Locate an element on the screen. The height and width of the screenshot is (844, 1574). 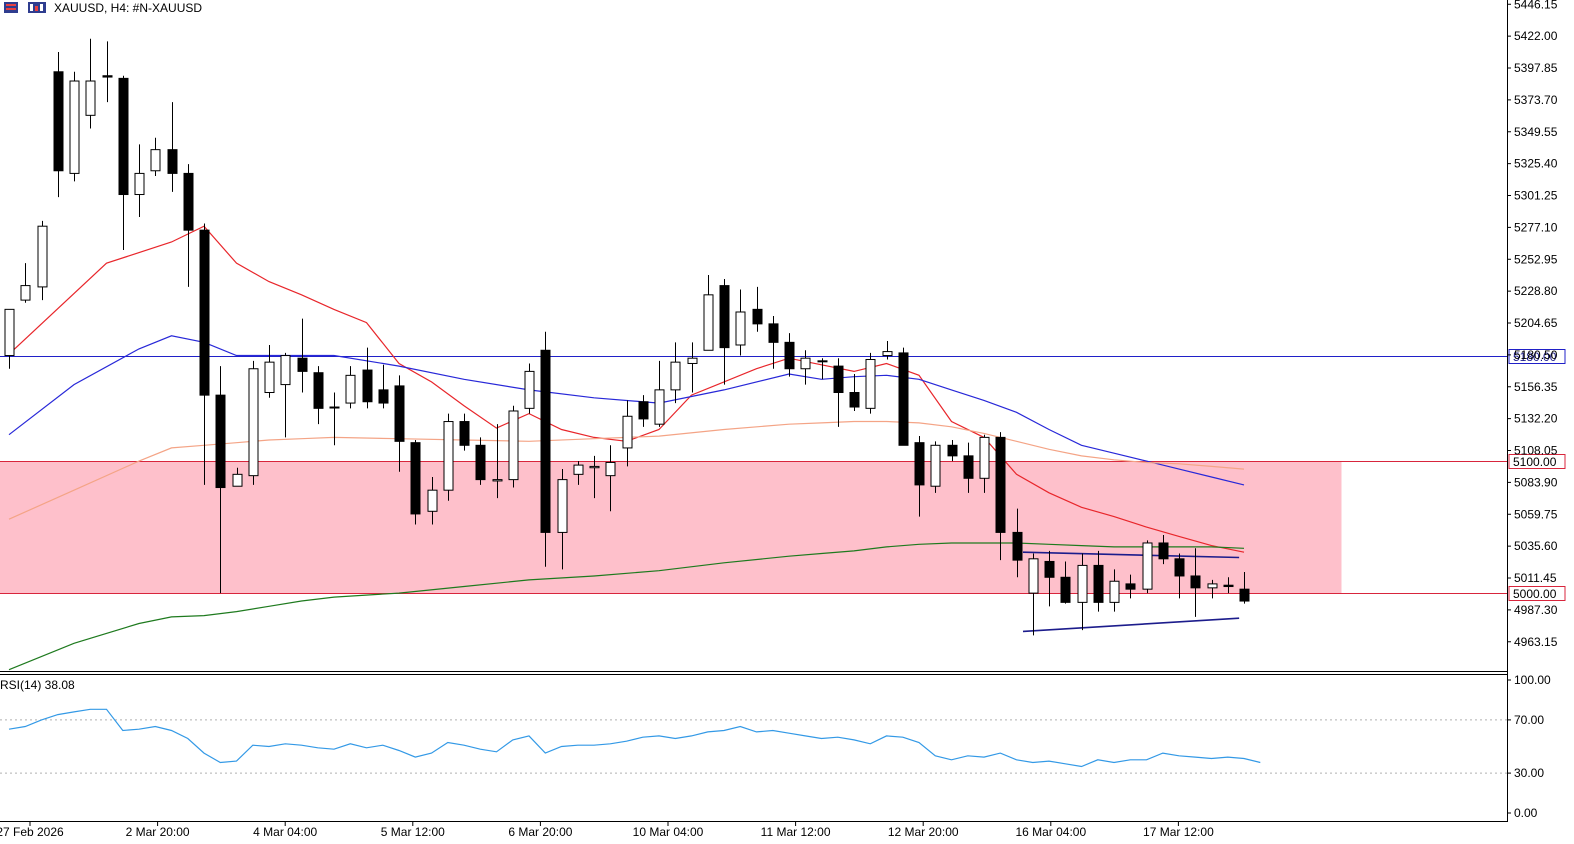
level-tag-label-2: 5000.00 is located at coordinates (1535, 594).